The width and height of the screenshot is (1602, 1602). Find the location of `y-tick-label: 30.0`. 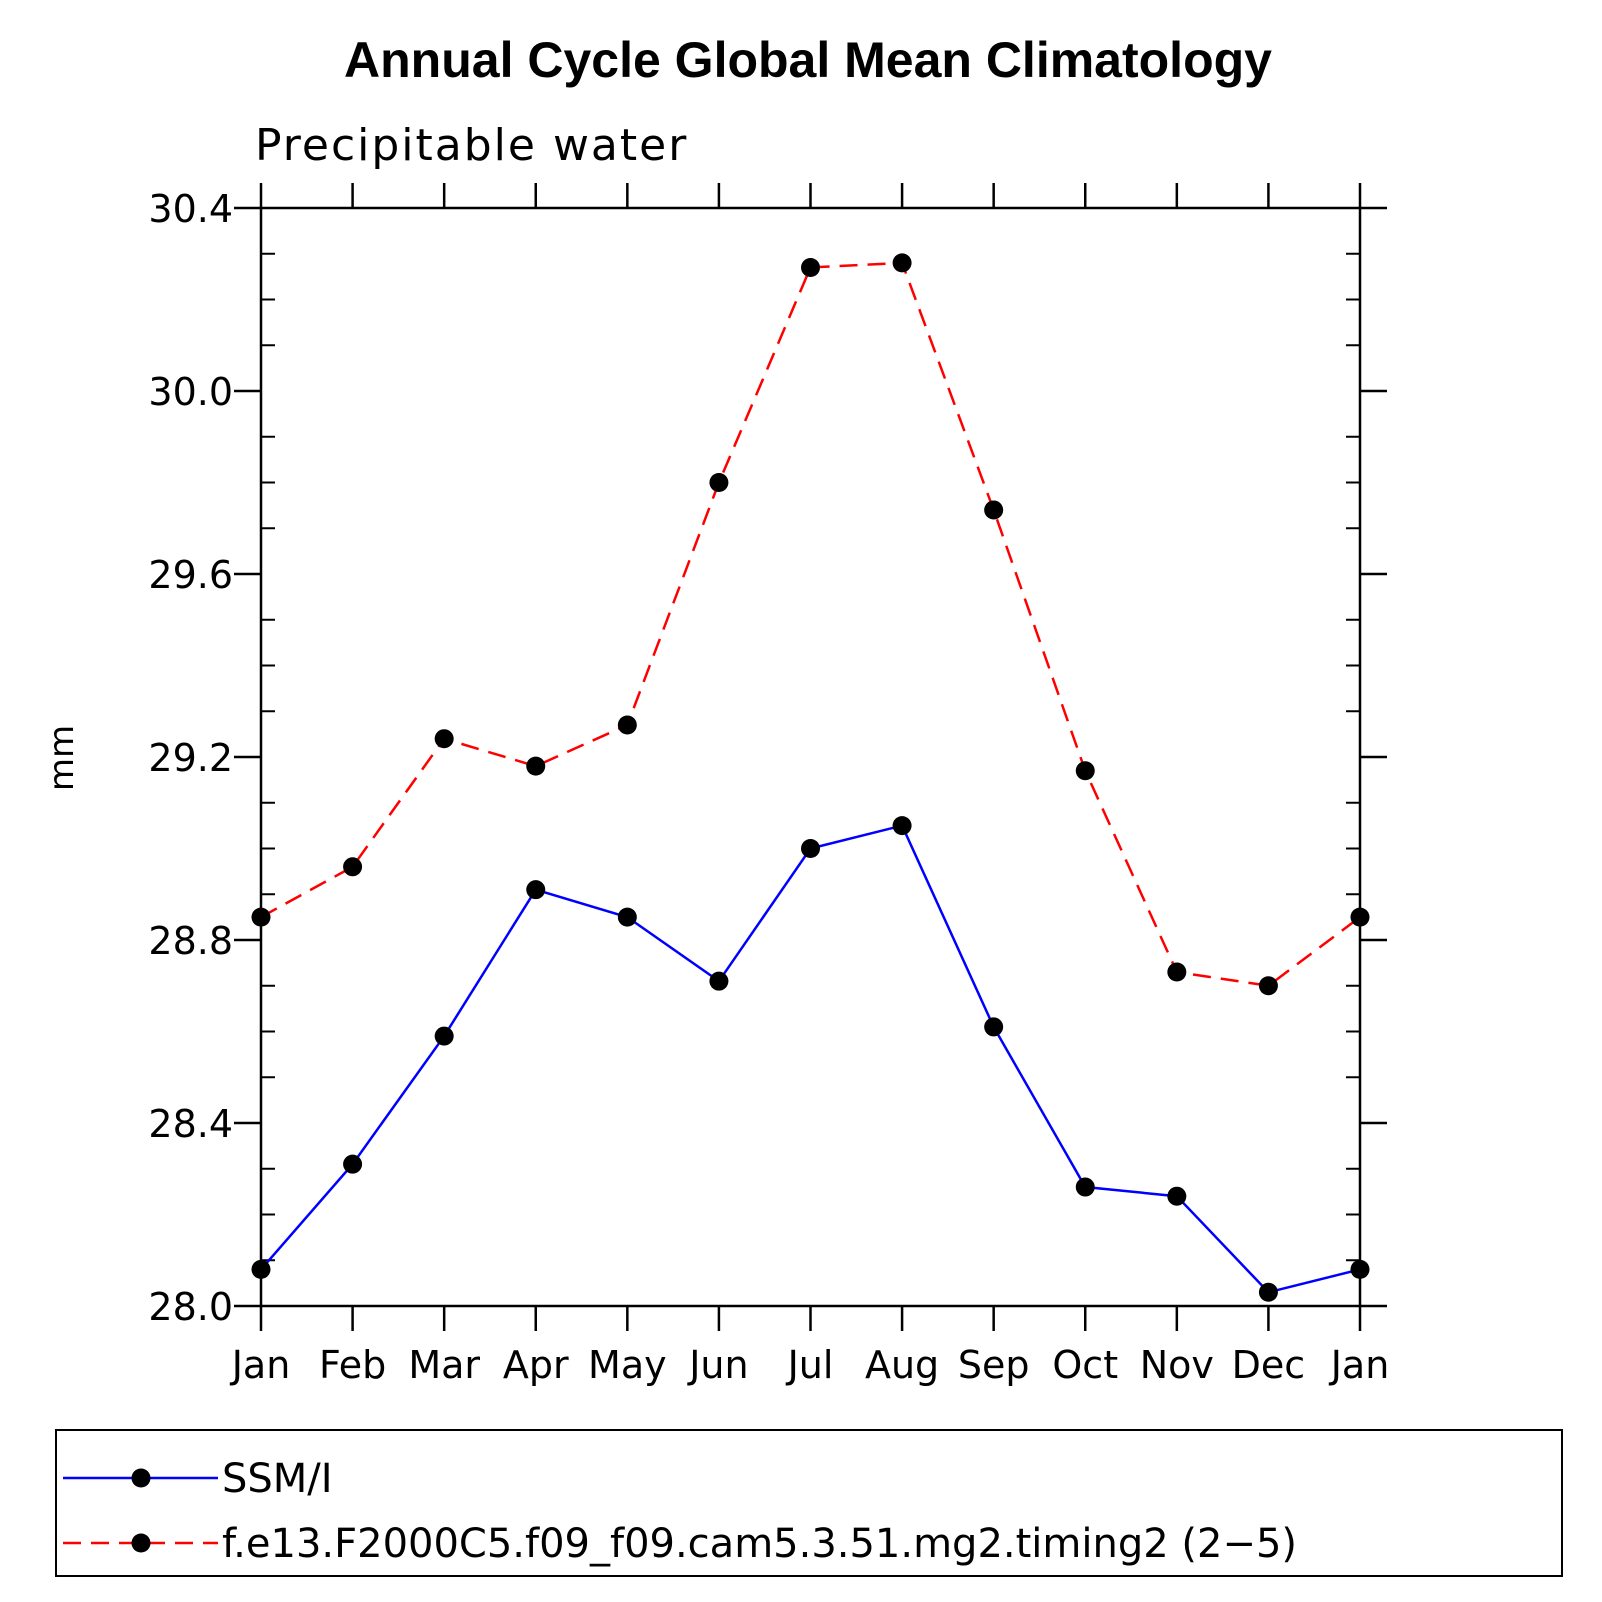

y-tick-label: 30.0 is located at coordinates (190, 392).